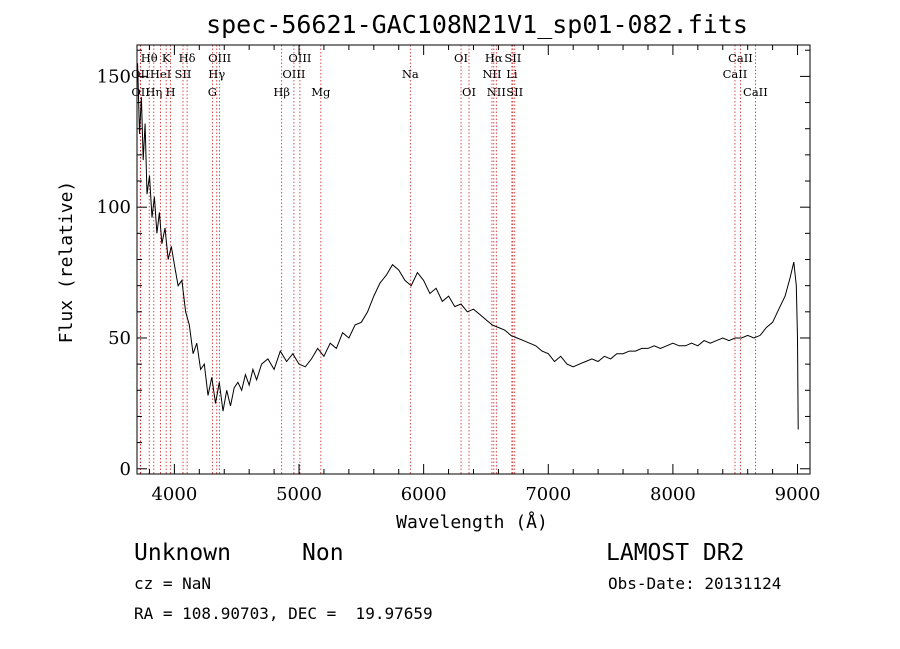  I want to click on line-label: Mg, so click(321, 92).